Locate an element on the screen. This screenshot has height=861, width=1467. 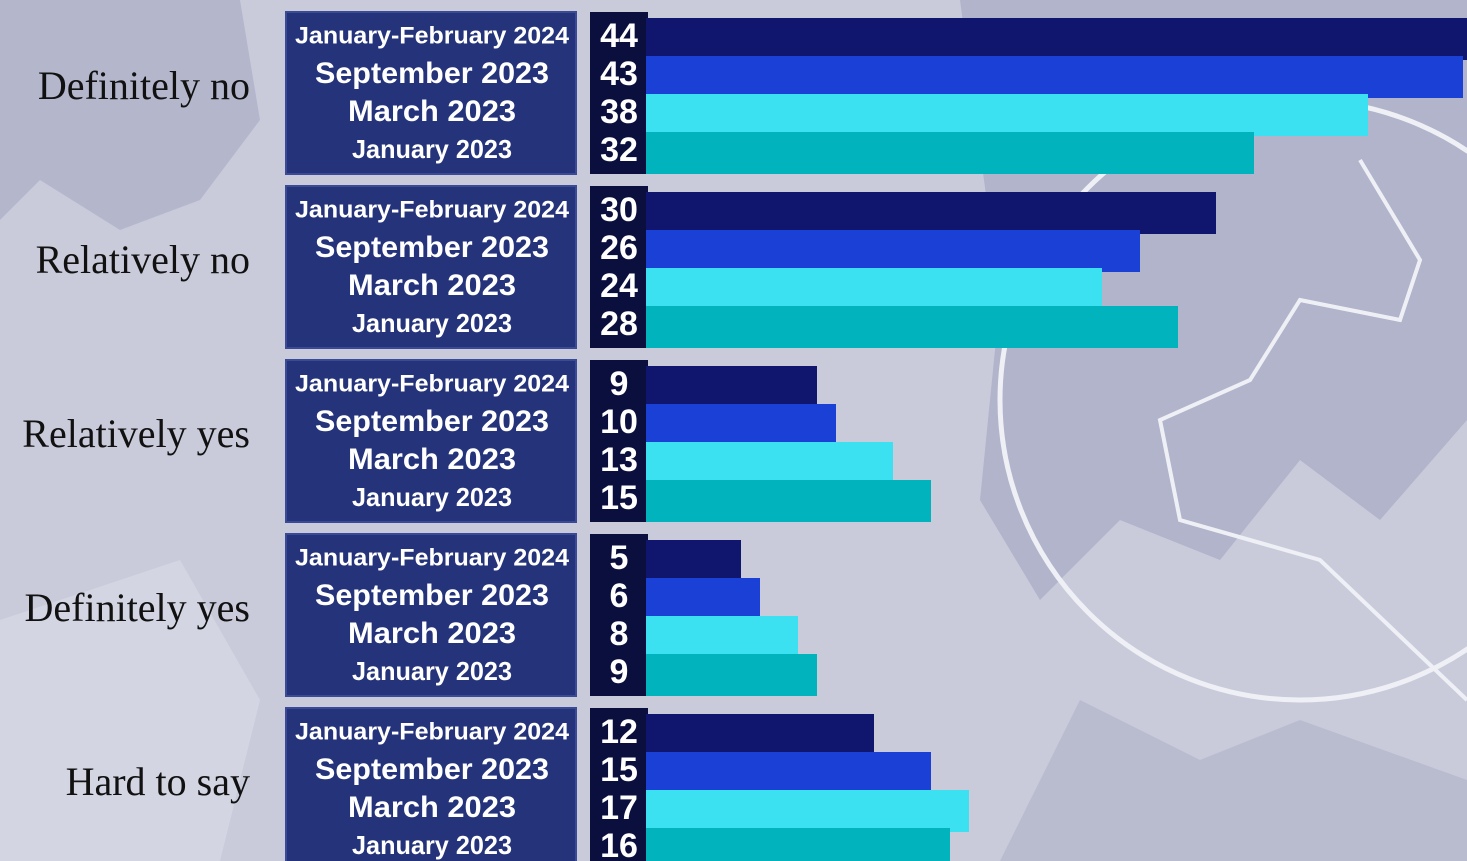
value-label: 10 is located at coordinates (619, 422).